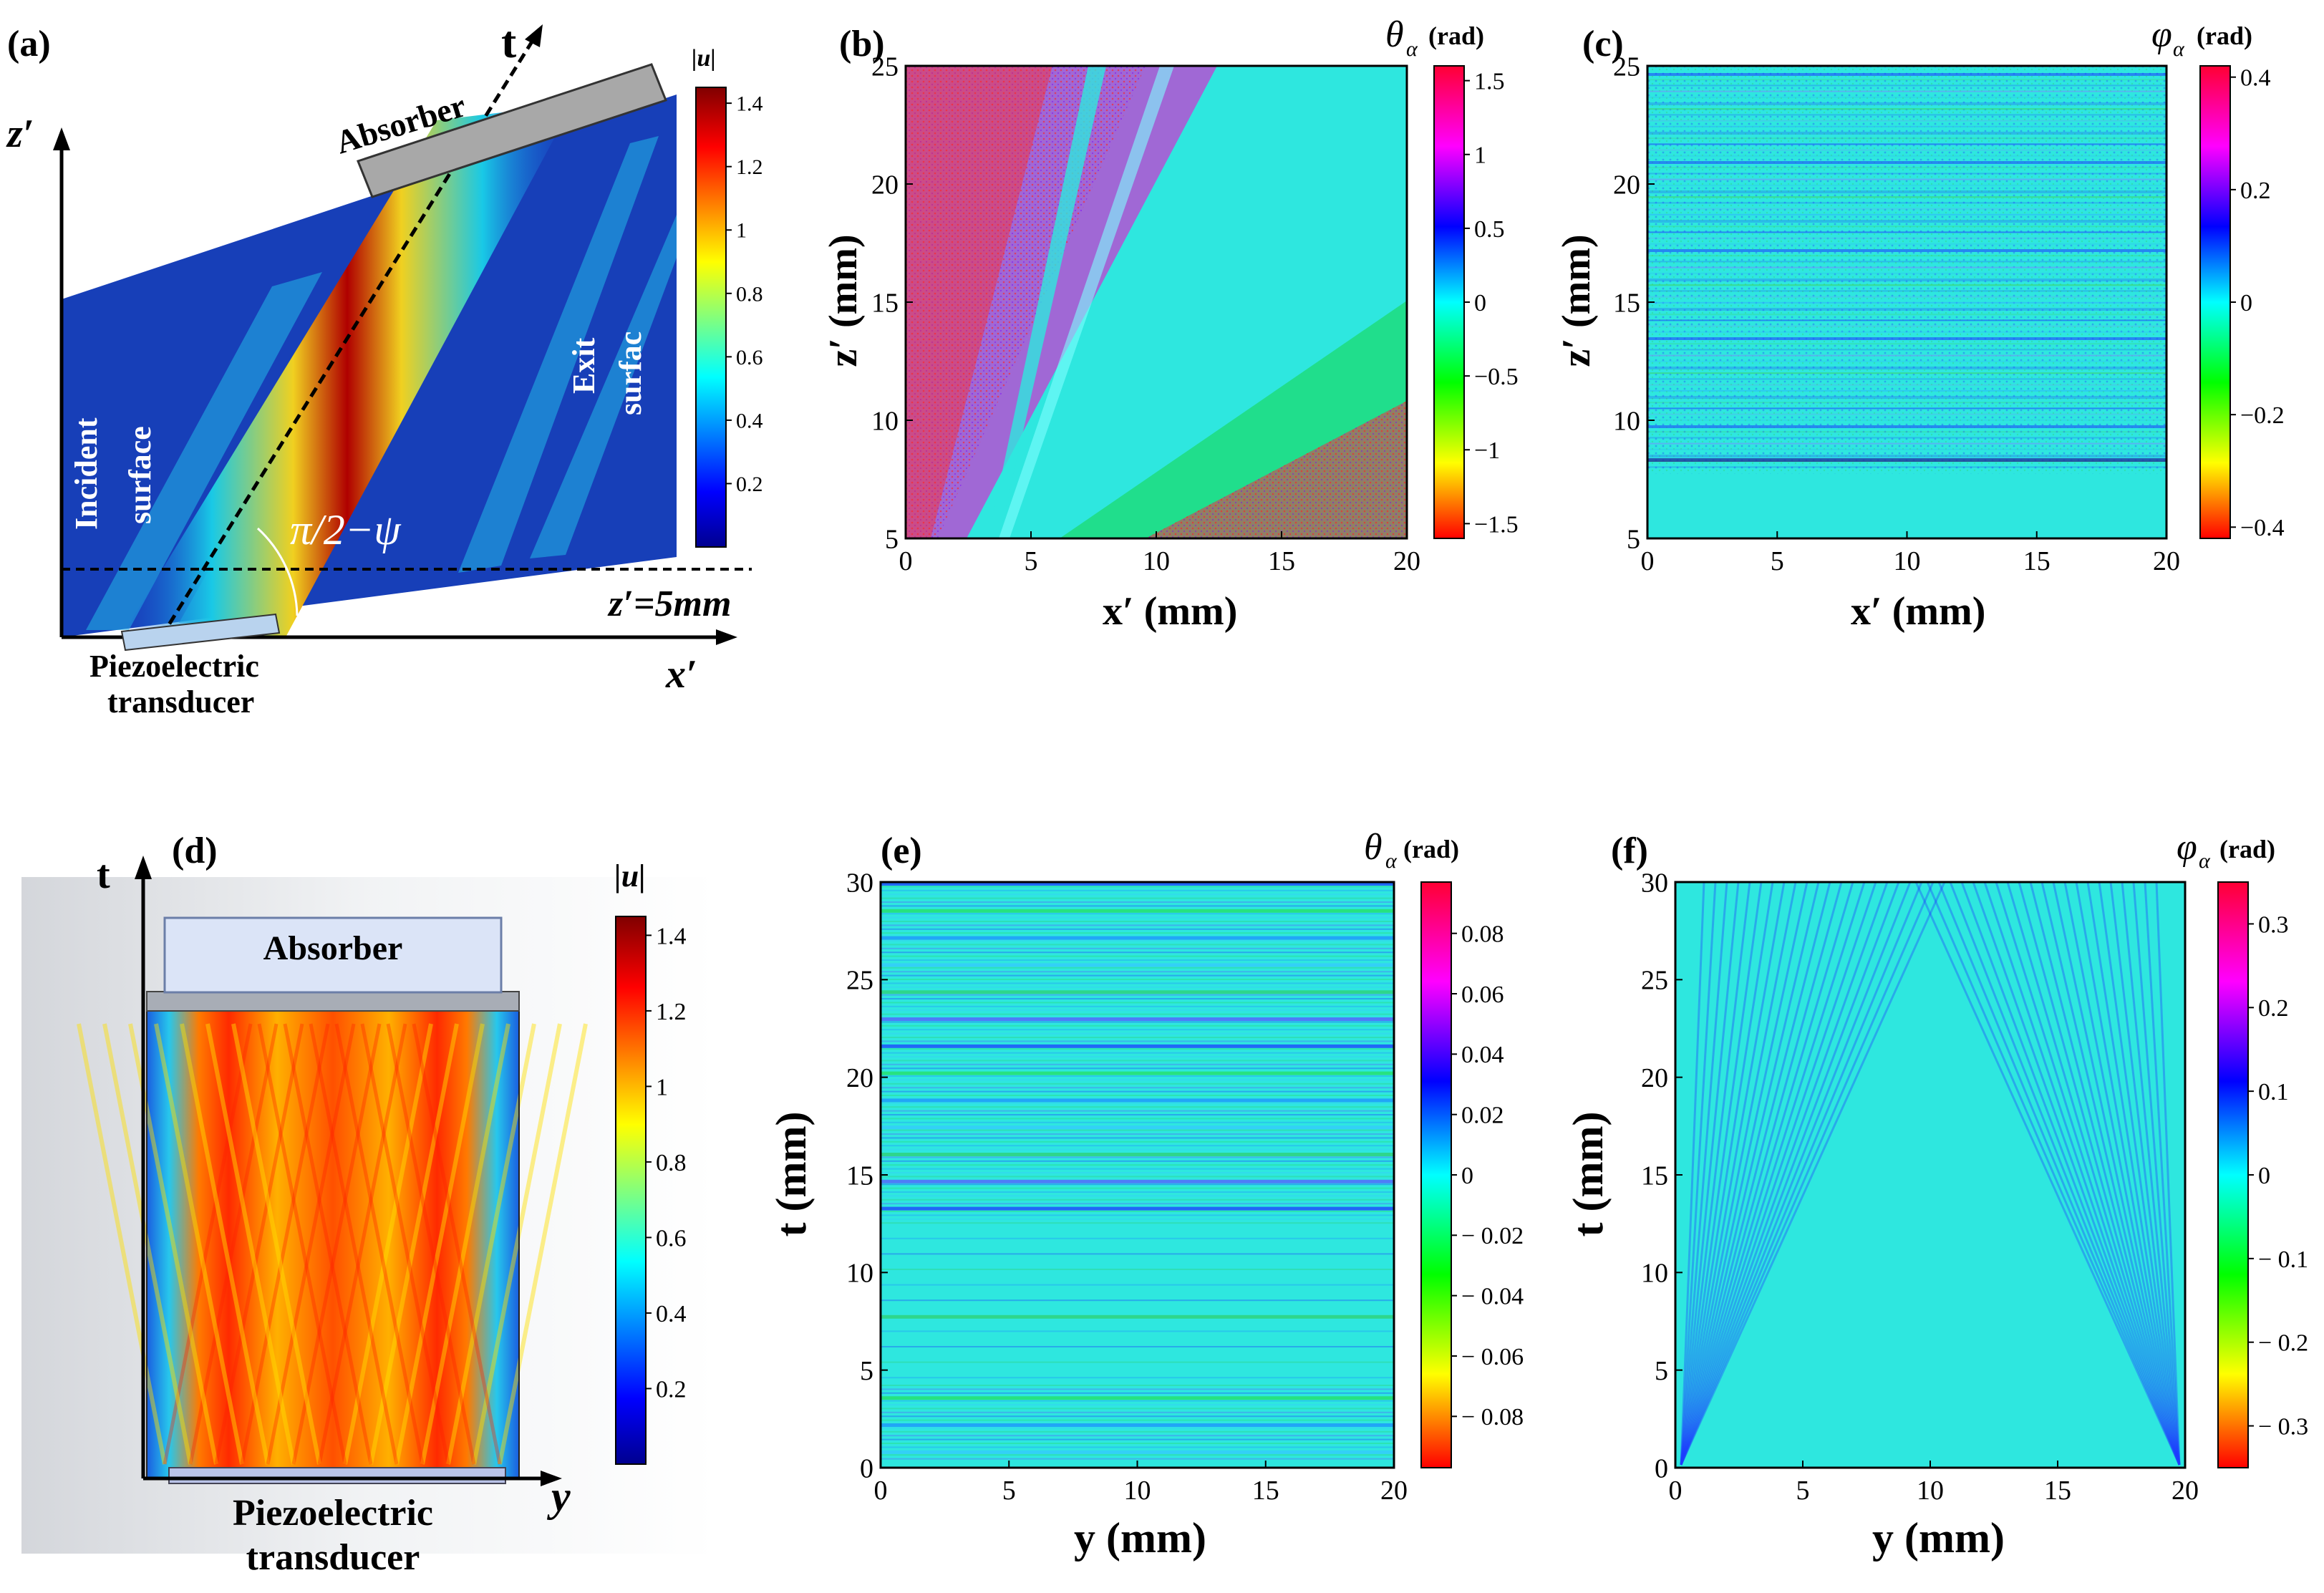  I want to click on axes-e: 0 5 10 15 20 0 5 10 15 20 25 30, so click(1127, 1187).